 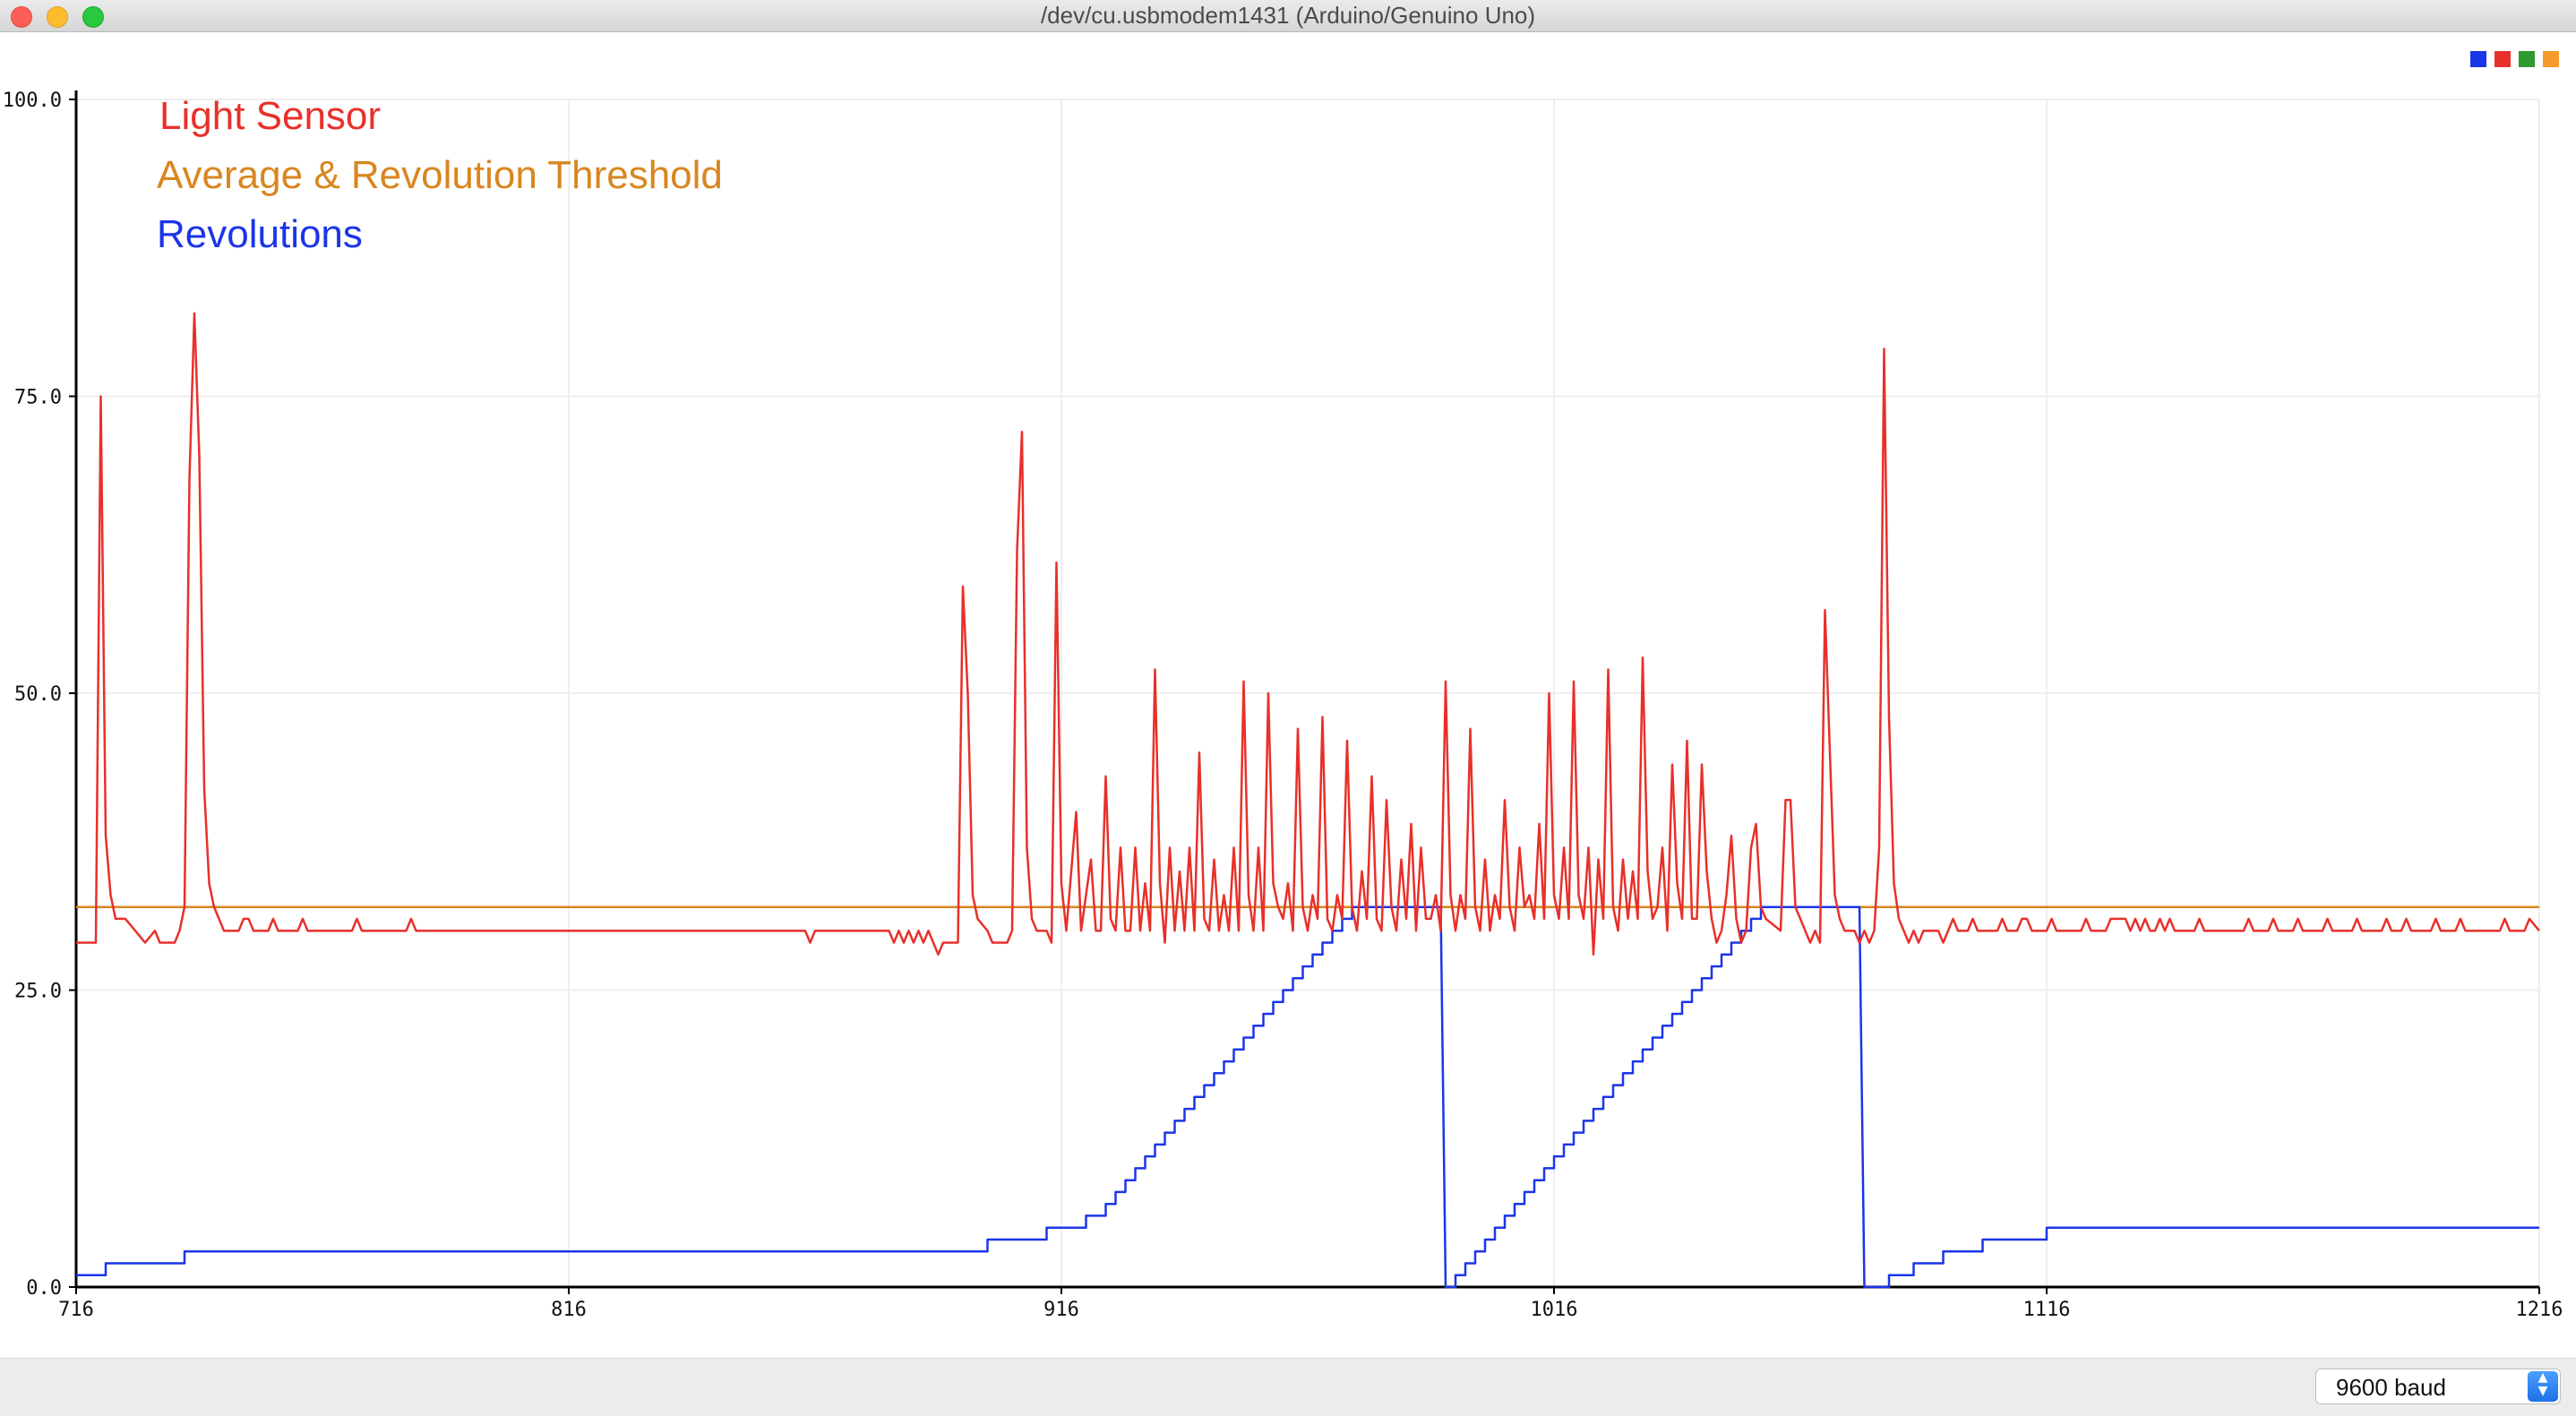 I want to click on close-window-button, so click(x=21, y=17).